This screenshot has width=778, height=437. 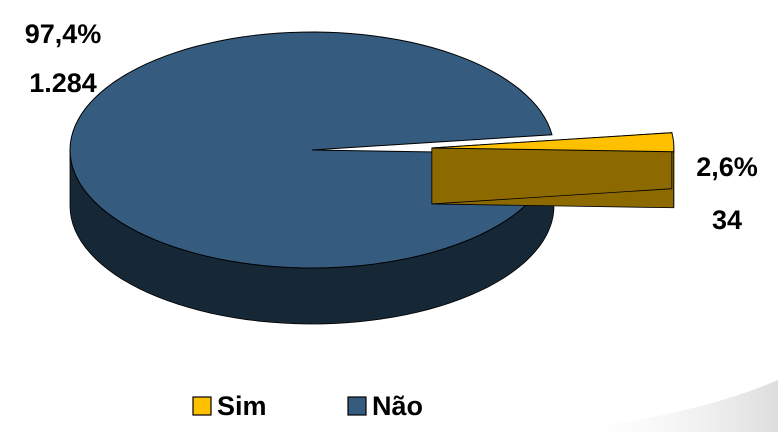 What do you see at coordinates (202, 406) in the screenshot?
I see `legend-swatch-sim` at bounding box center [202, 406].